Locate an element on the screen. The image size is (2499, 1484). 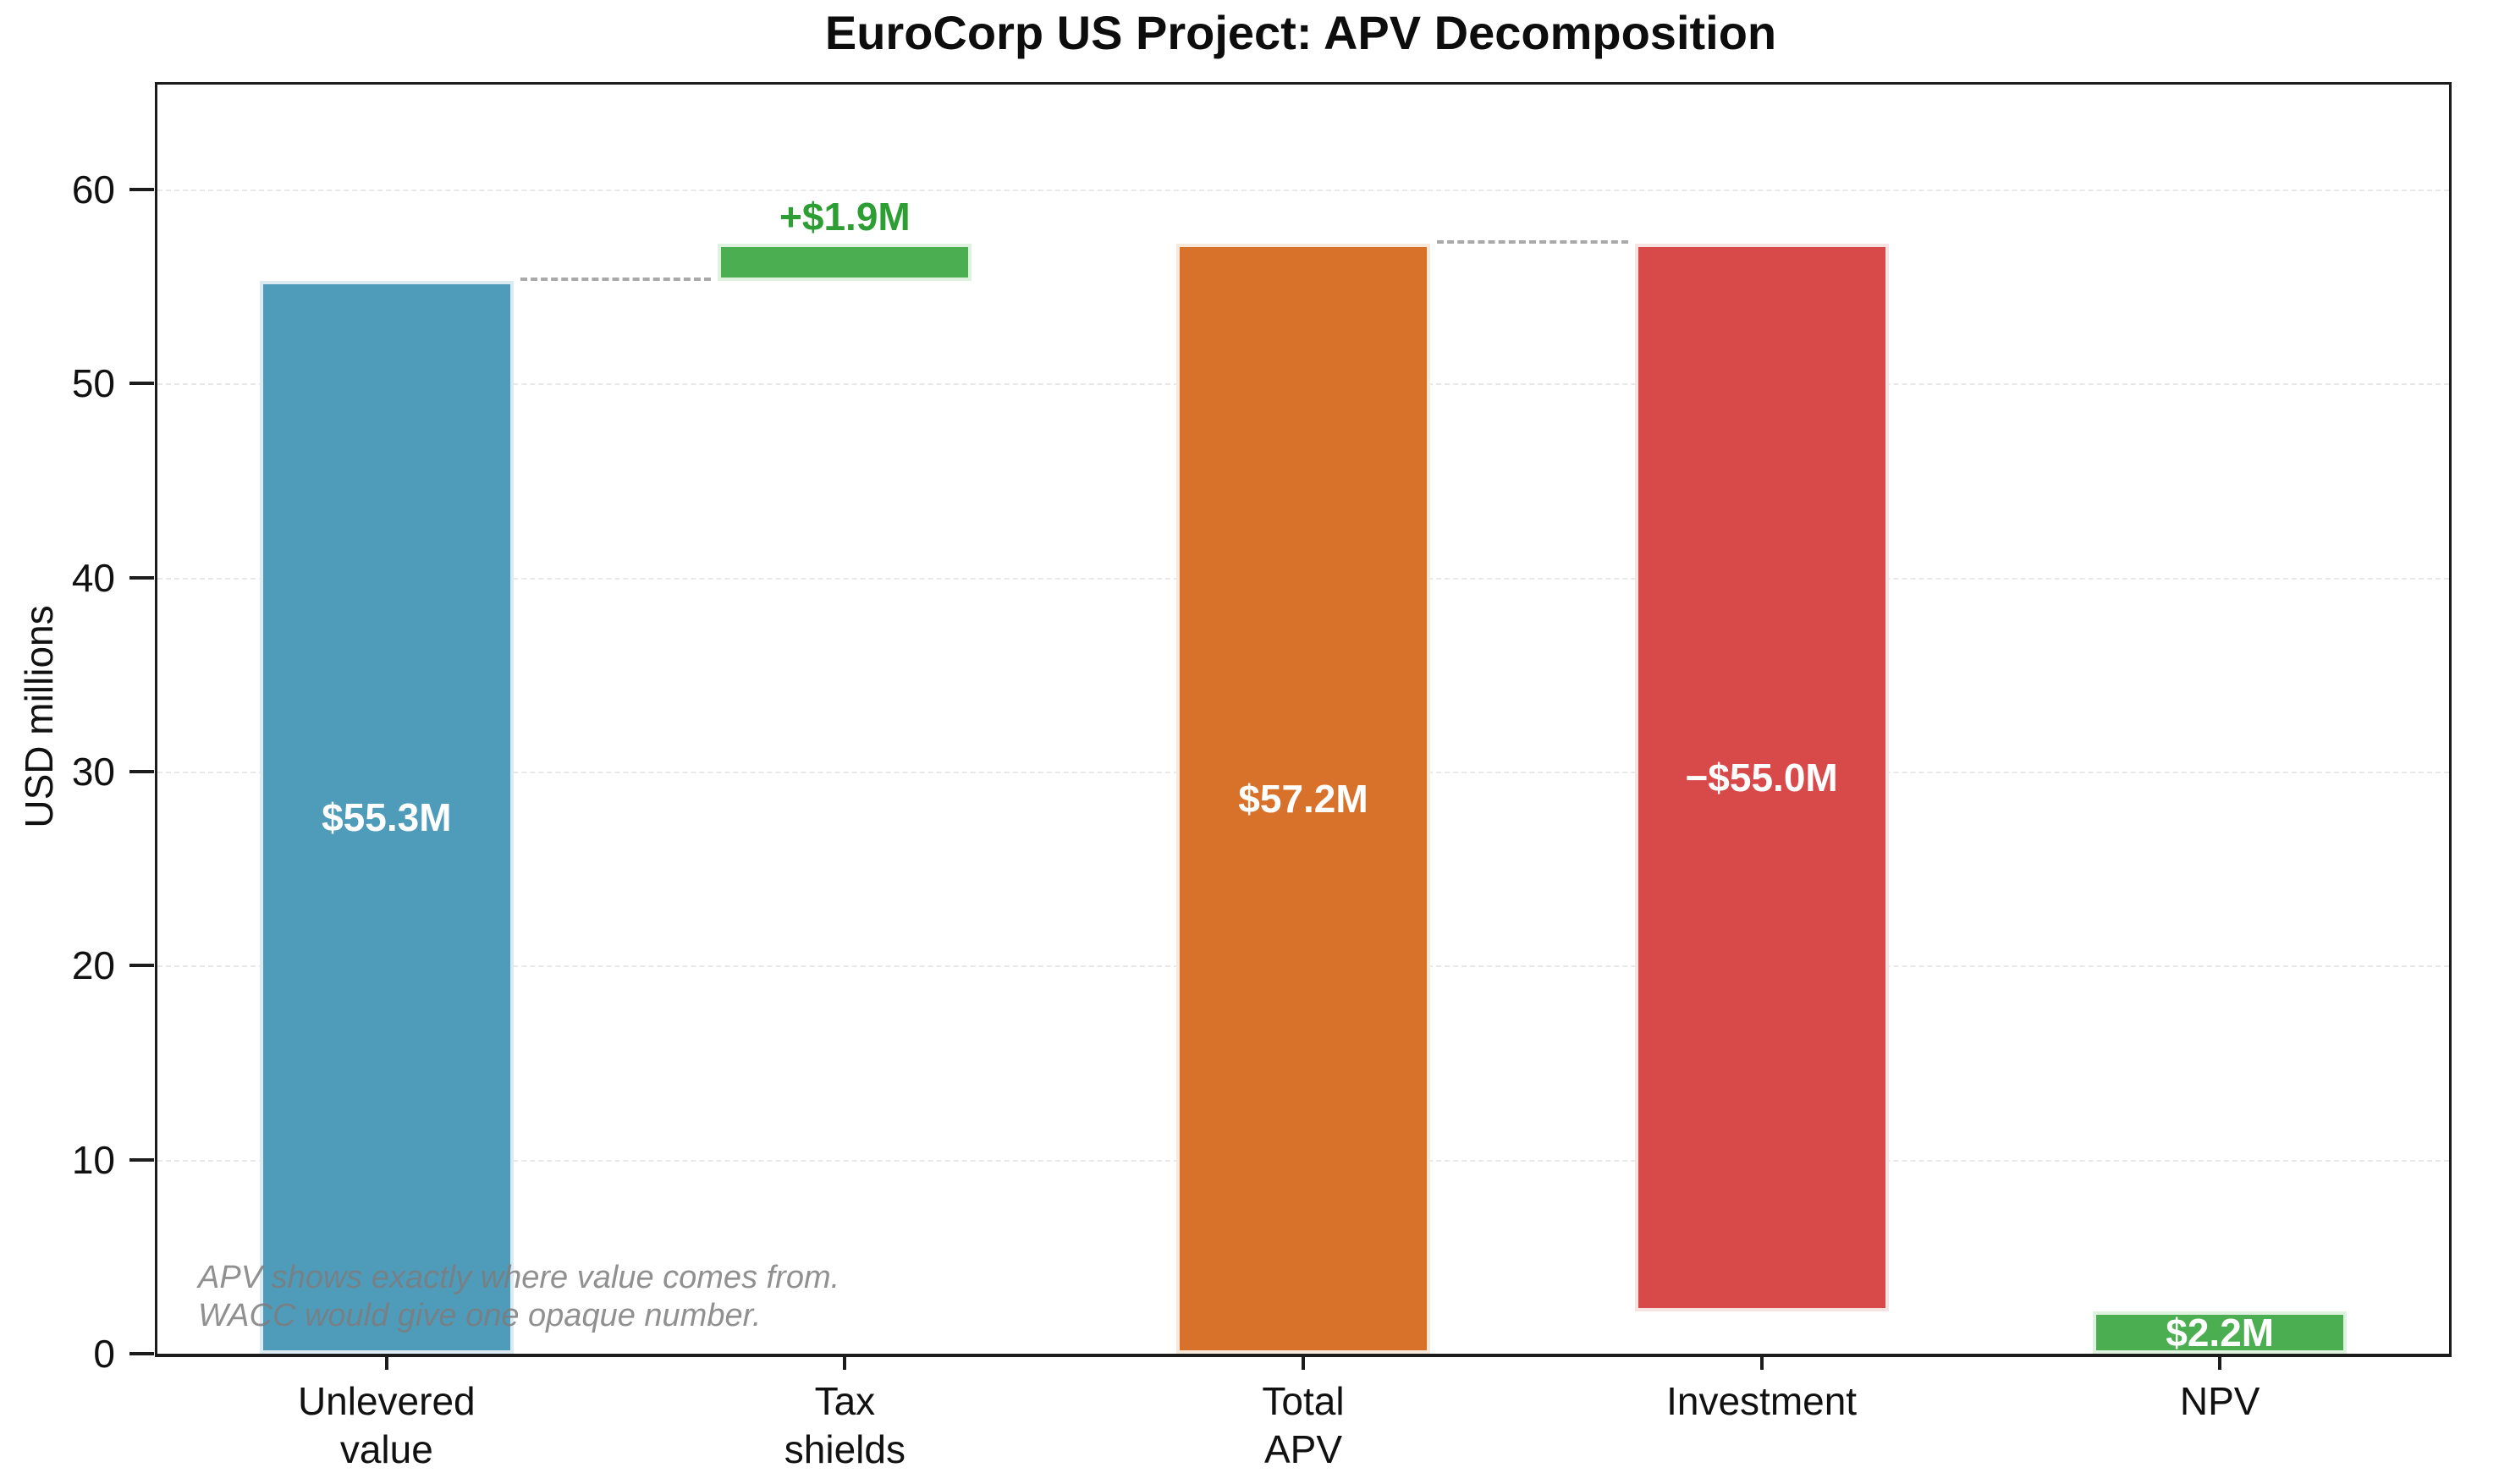
bar-unlevered-value is located at coordinates (386, 817).